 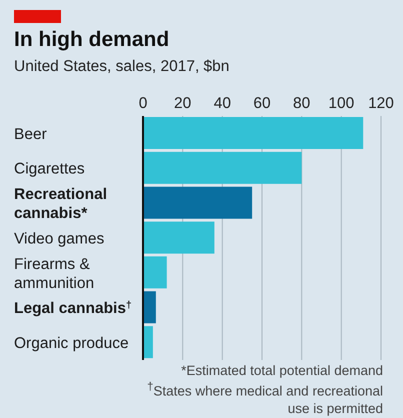 I want to click on y-tick-label: Organic produce, so click(x=71, y=343).